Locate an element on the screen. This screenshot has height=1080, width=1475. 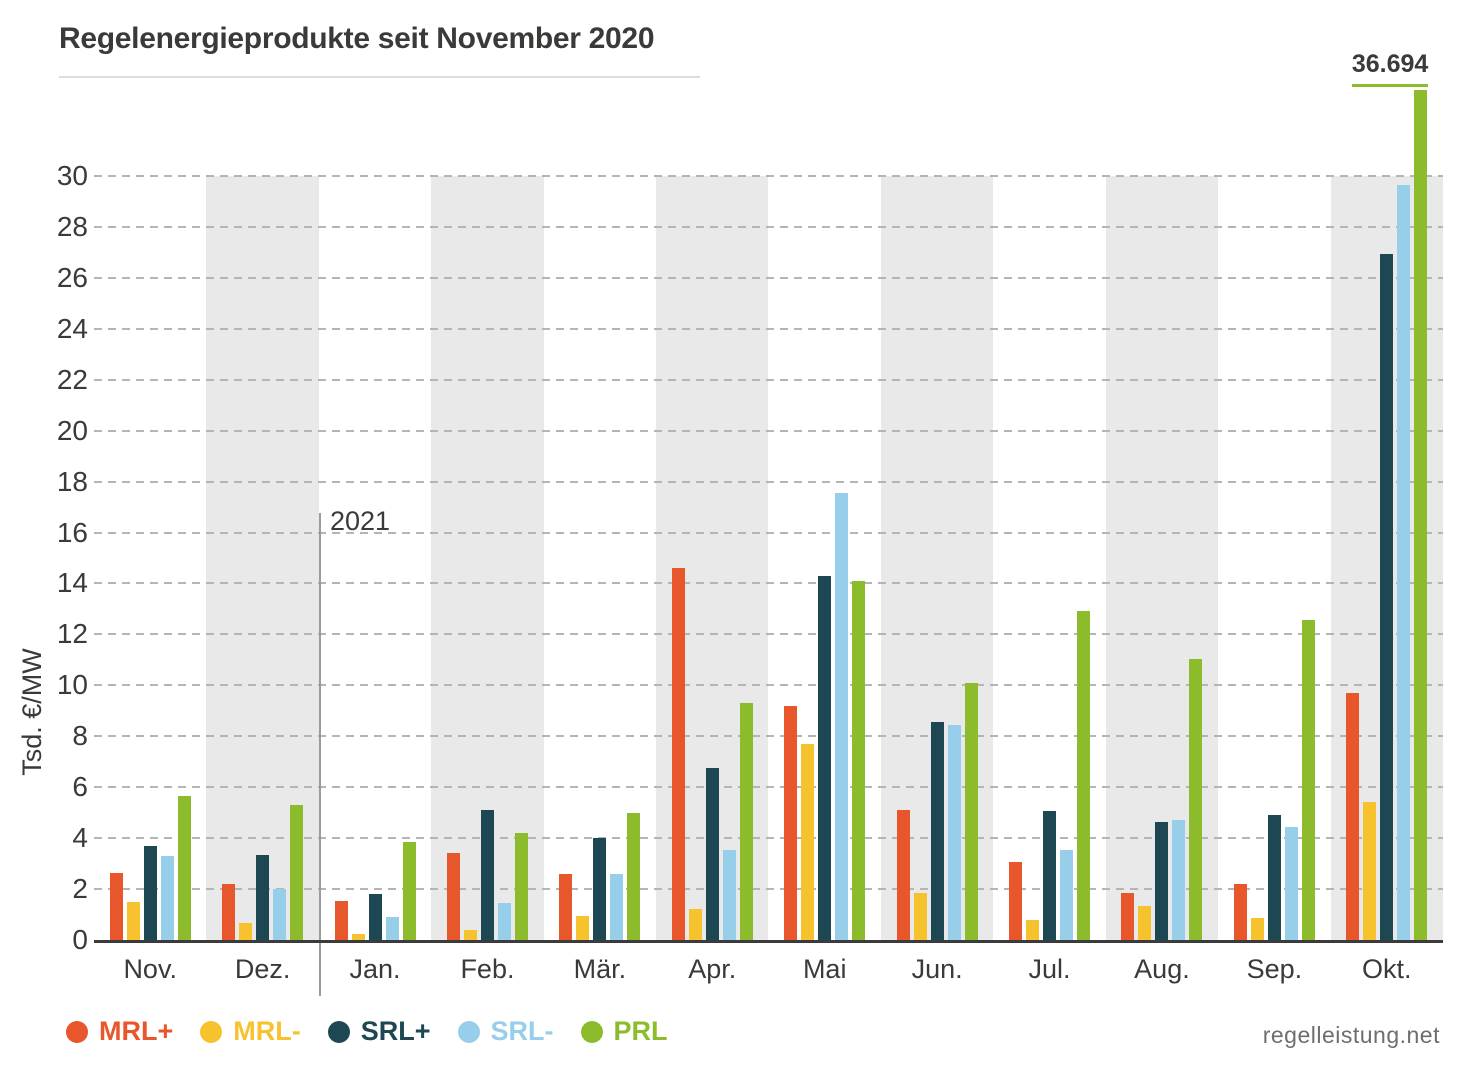
month-label: Nov. is located at coordinates (150, 969).